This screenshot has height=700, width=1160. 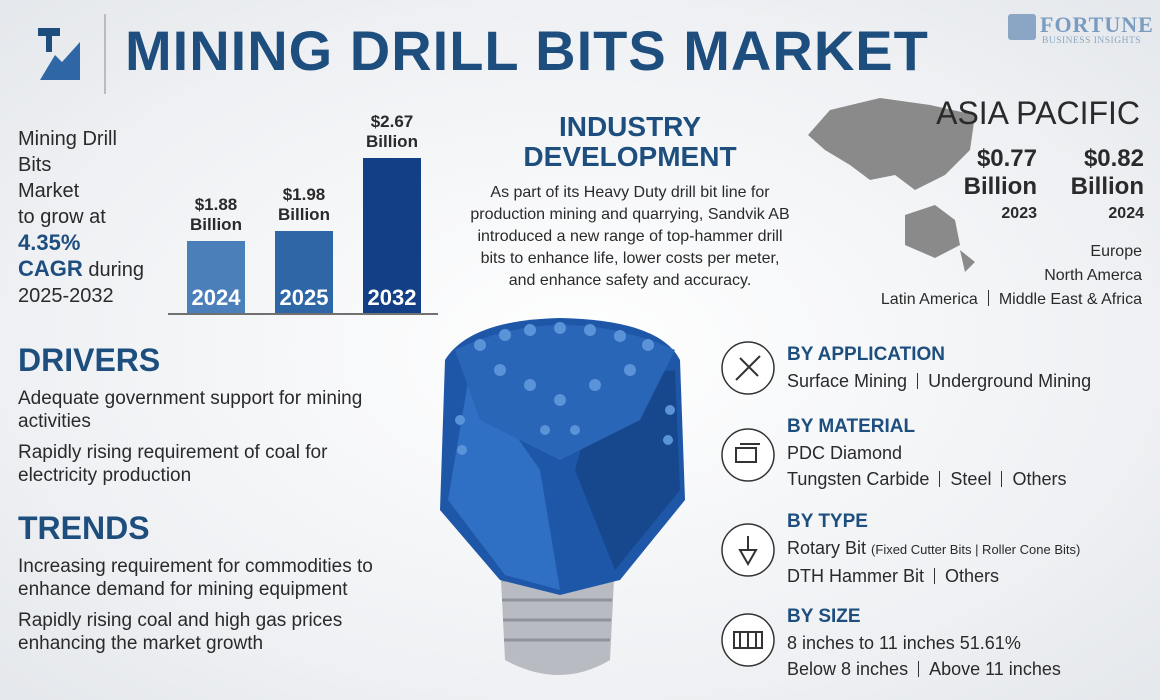 What do you see at coordinates (527, 50) in the screenshot?
I see `title: MINING DRILL BITS MARKET` at bounding box center [527, 50].